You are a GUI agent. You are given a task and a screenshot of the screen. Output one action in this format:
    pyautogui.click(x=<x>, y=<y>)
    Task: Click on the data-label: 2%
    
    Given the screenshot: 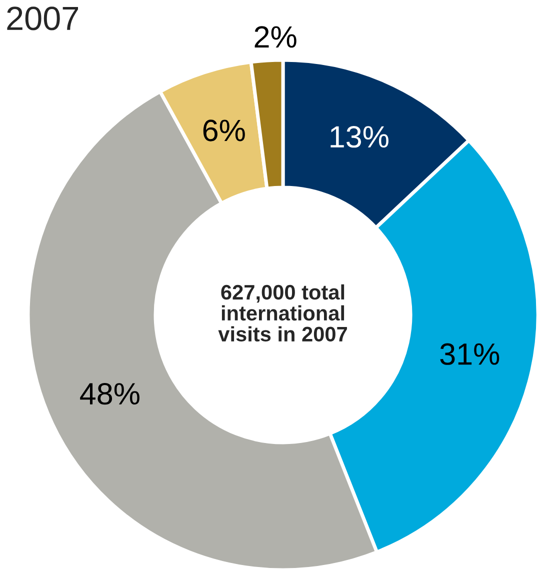 What is the action you would take?
    pyautogui.click(x=275, y=37)
    